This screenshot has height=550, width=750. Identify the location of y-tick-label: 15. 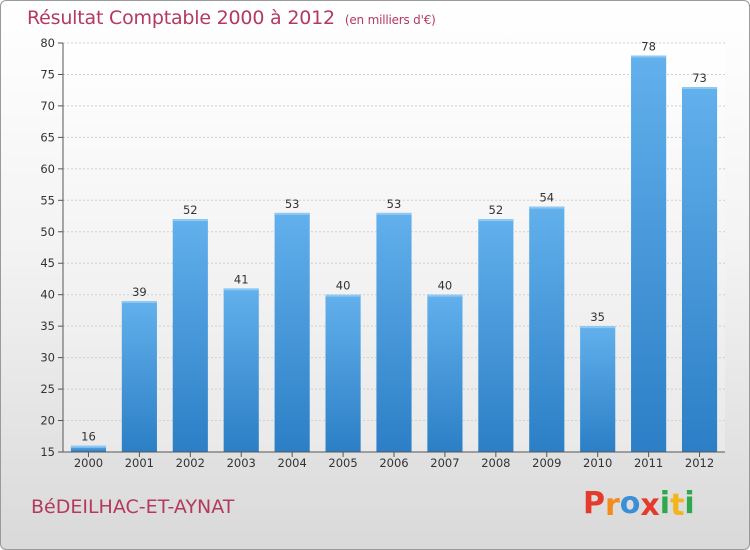
(47, 452).